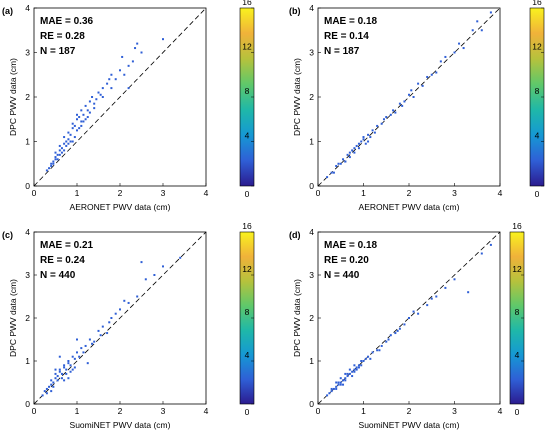 Image resolution: width=550 pixels, height=441 pixels. What do you see at coordinates (34, 411) in the screenshot?
I see `x-tick-label: 0` at bounding box center [34, 411].